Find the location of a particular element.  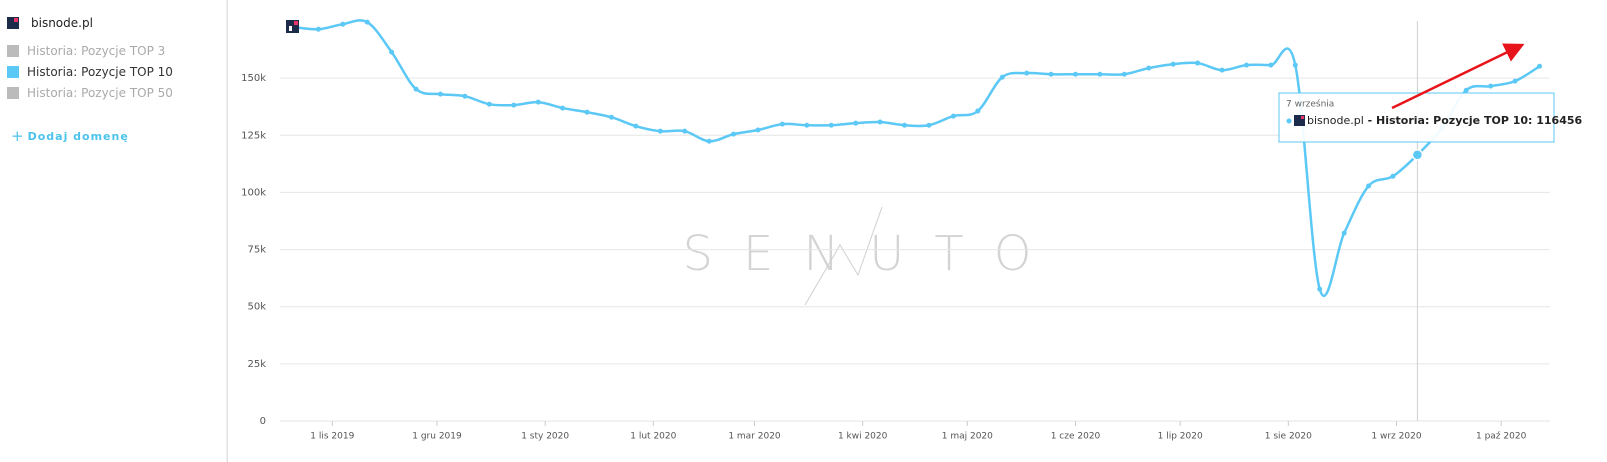

domain-row: bisnode.pl is located at coordinates (50, 23).